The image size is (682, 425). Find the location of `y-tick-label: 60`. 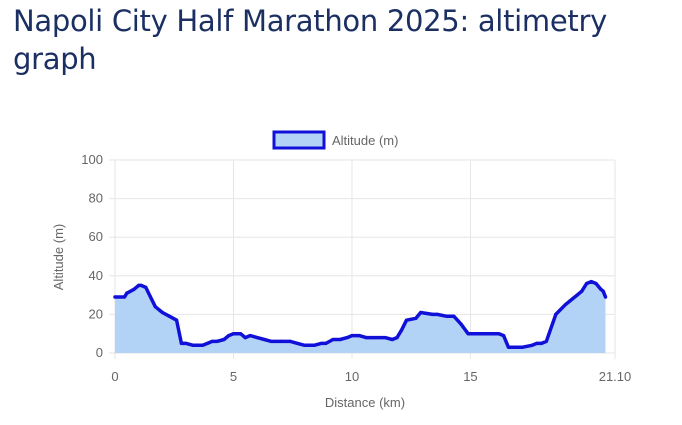

y-tick-label: 60 is located at coordinates (96, 236).